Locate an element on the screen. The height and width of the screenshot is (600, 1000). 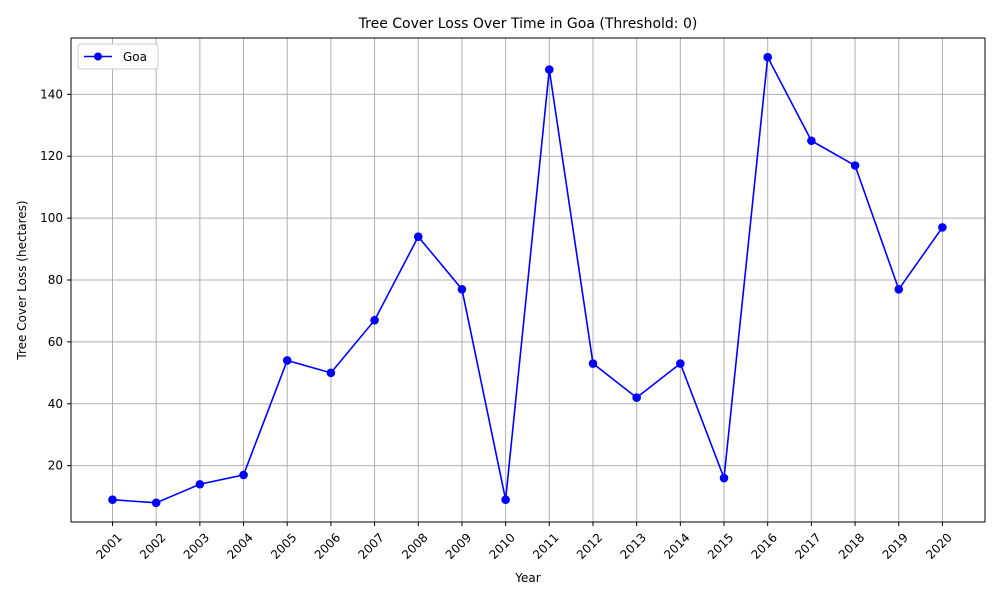
y-tick-label: 20 is located at coordinates (55, 466).